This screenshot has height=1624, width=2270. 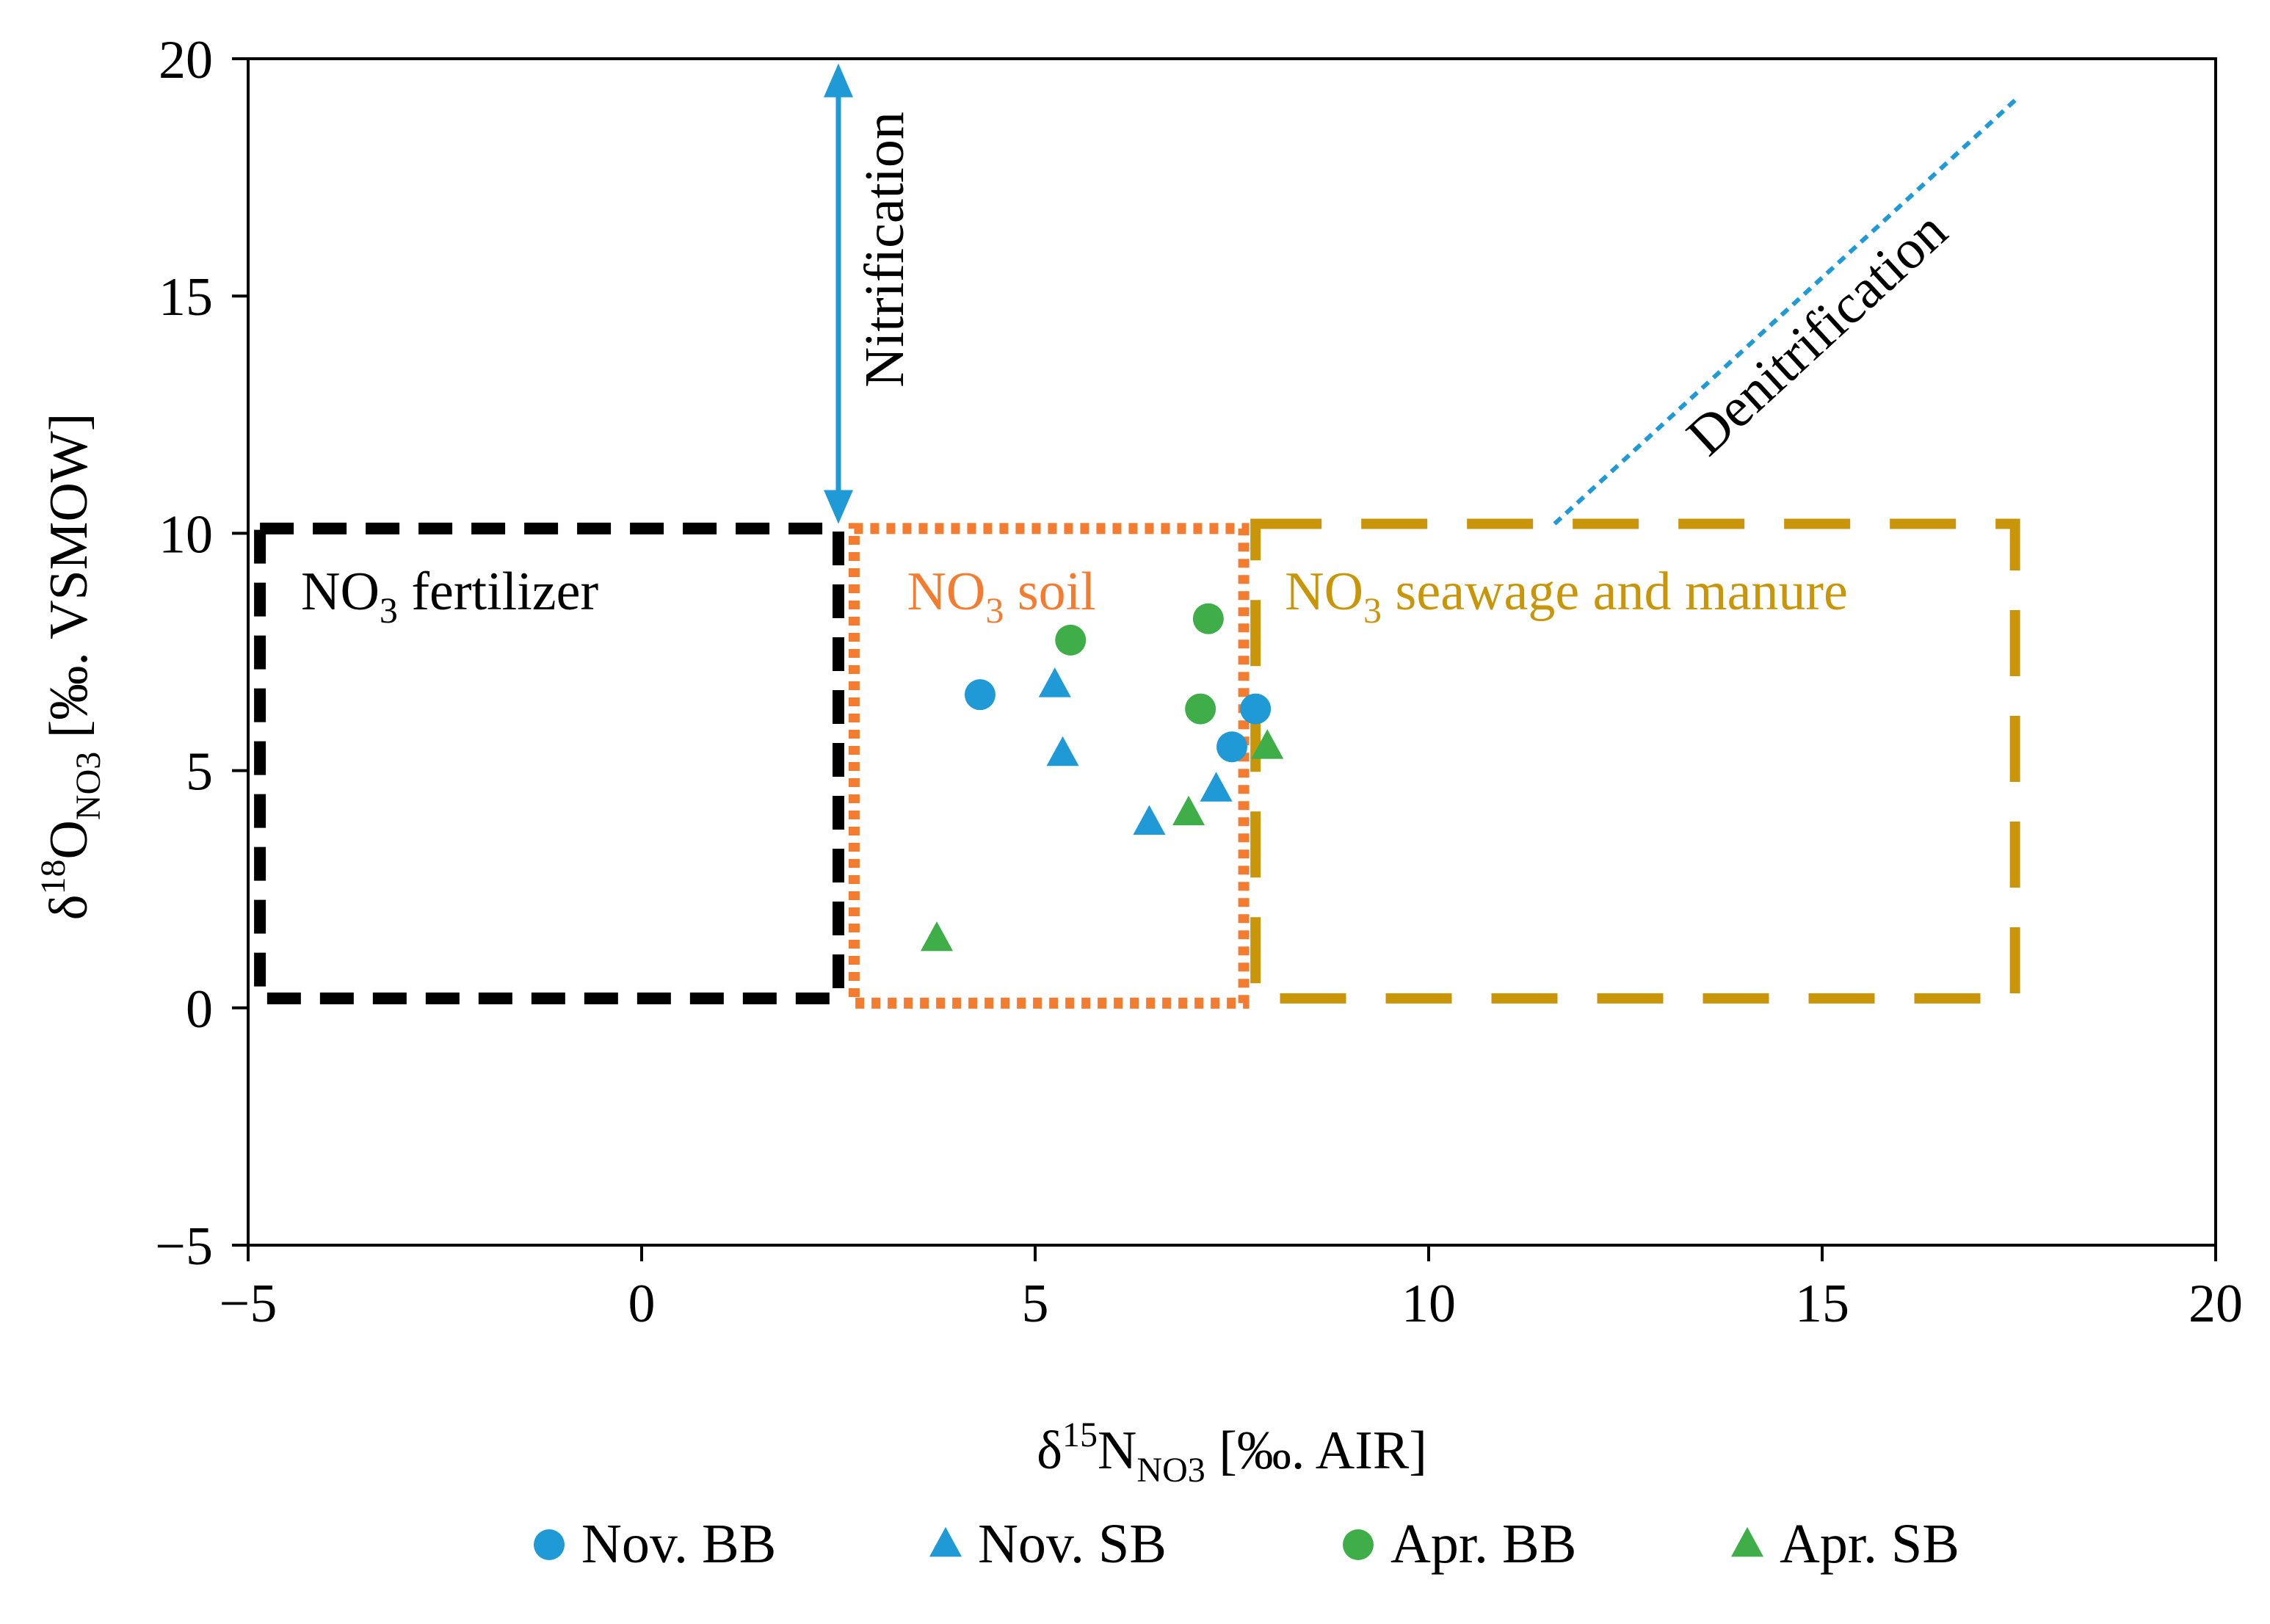 I want to click on region-label: NO3 soil, so click(x=1001, y=596).